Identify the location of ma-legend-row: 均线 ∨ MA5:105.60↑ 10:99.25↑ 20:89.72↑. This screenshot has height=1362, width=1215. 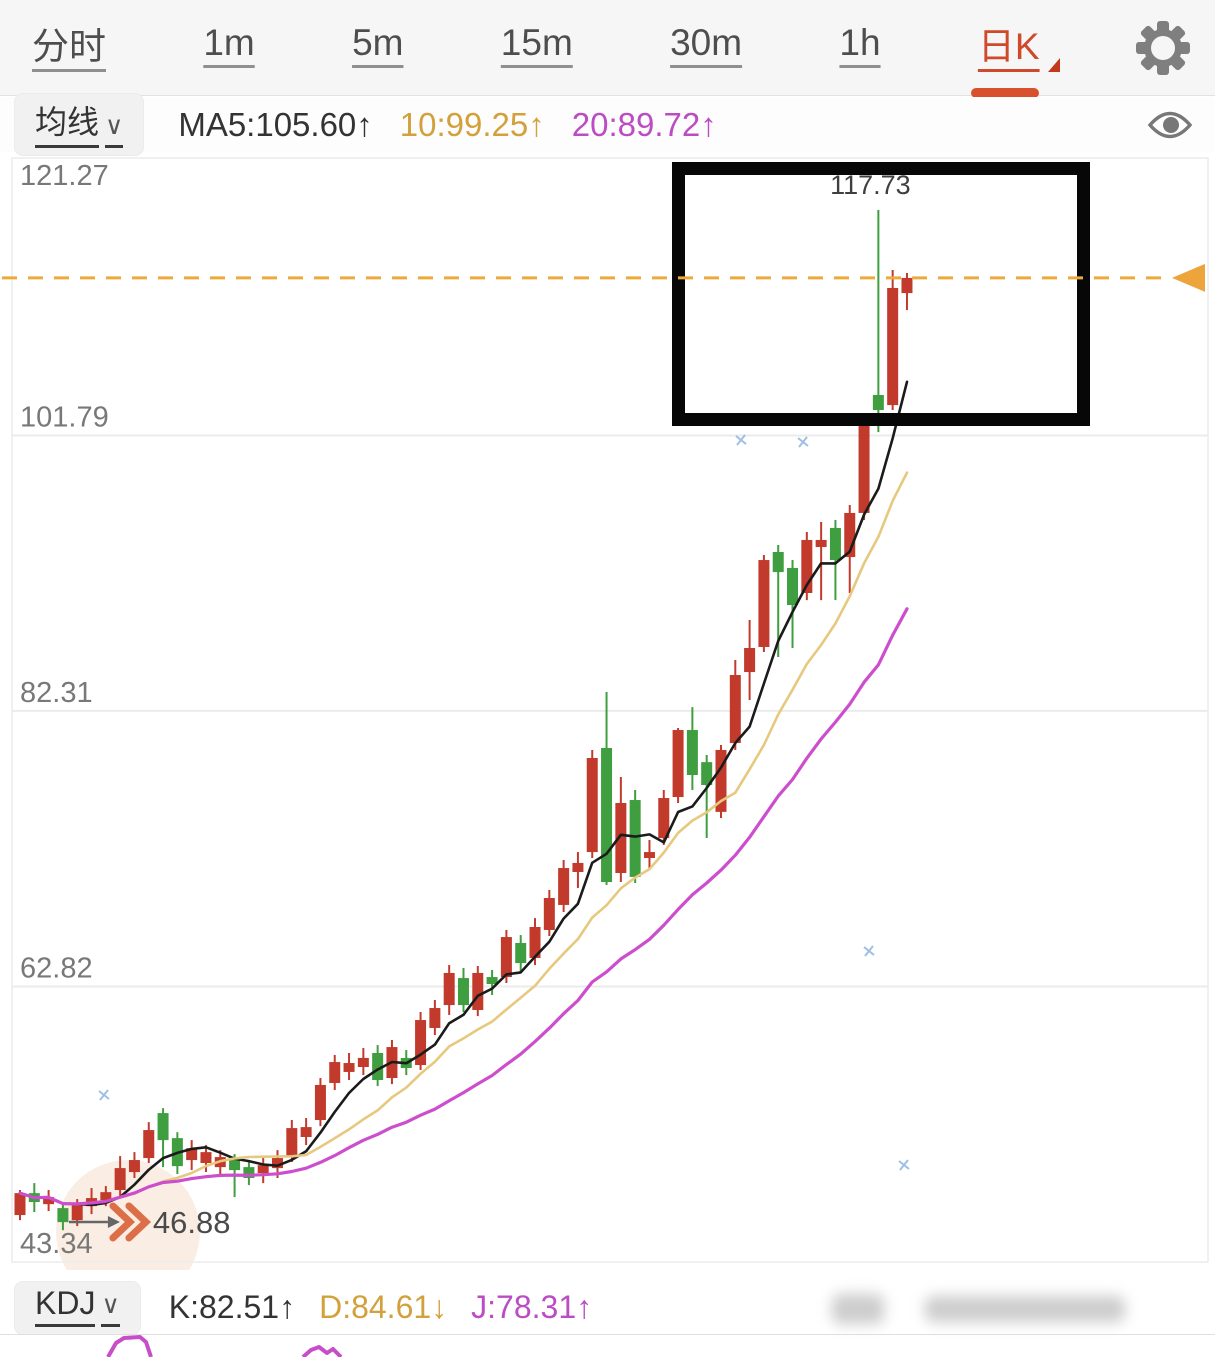
(607, 124).